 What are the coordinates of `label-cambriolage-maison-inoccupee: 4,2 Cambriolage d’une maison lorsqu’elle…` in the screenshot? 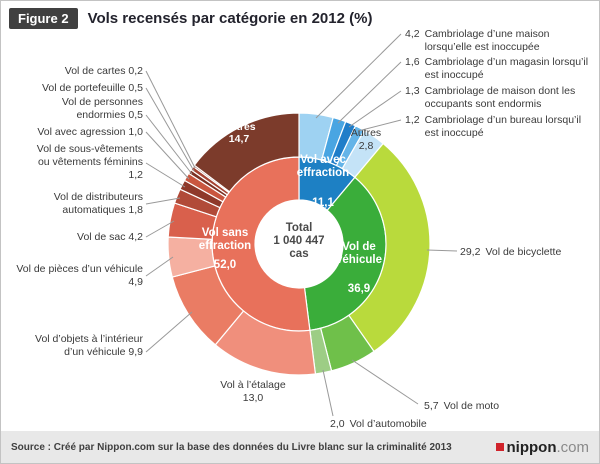 It's located at (501, 41).